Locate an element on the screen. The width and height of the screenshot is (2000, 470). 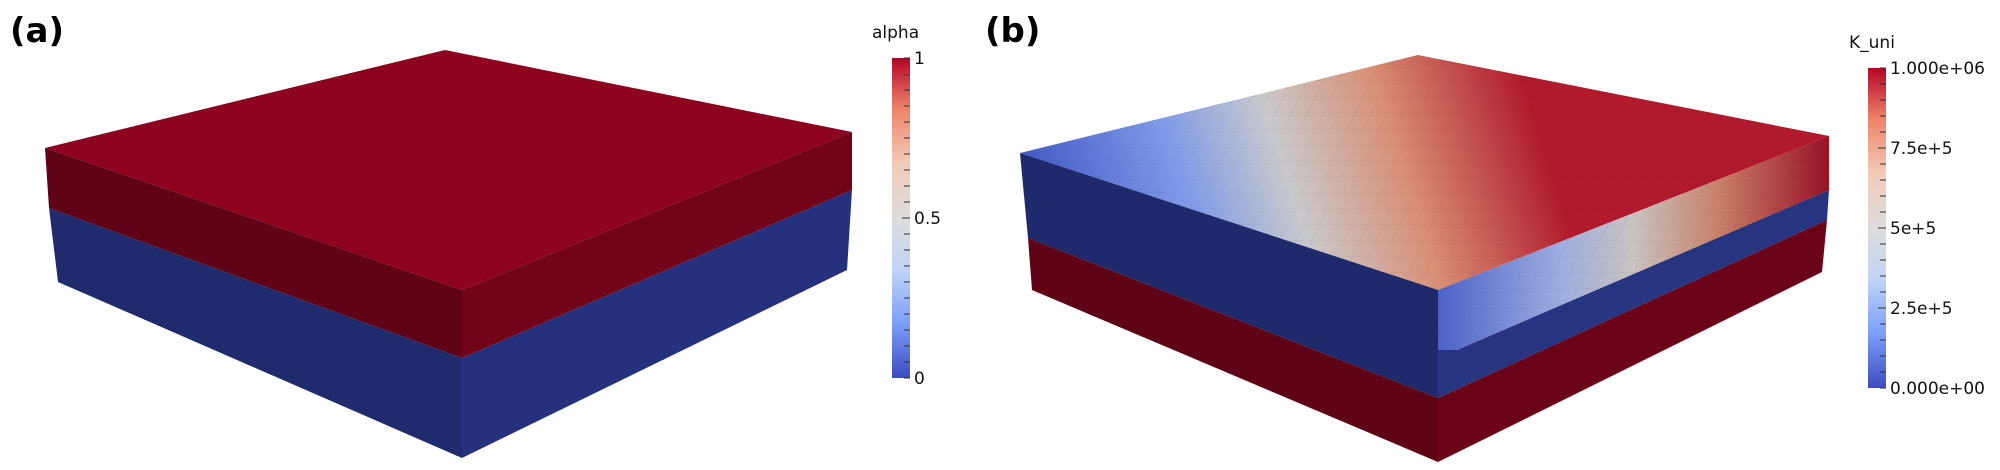
slab-a-left-blue is located at coordinates (255, 333).